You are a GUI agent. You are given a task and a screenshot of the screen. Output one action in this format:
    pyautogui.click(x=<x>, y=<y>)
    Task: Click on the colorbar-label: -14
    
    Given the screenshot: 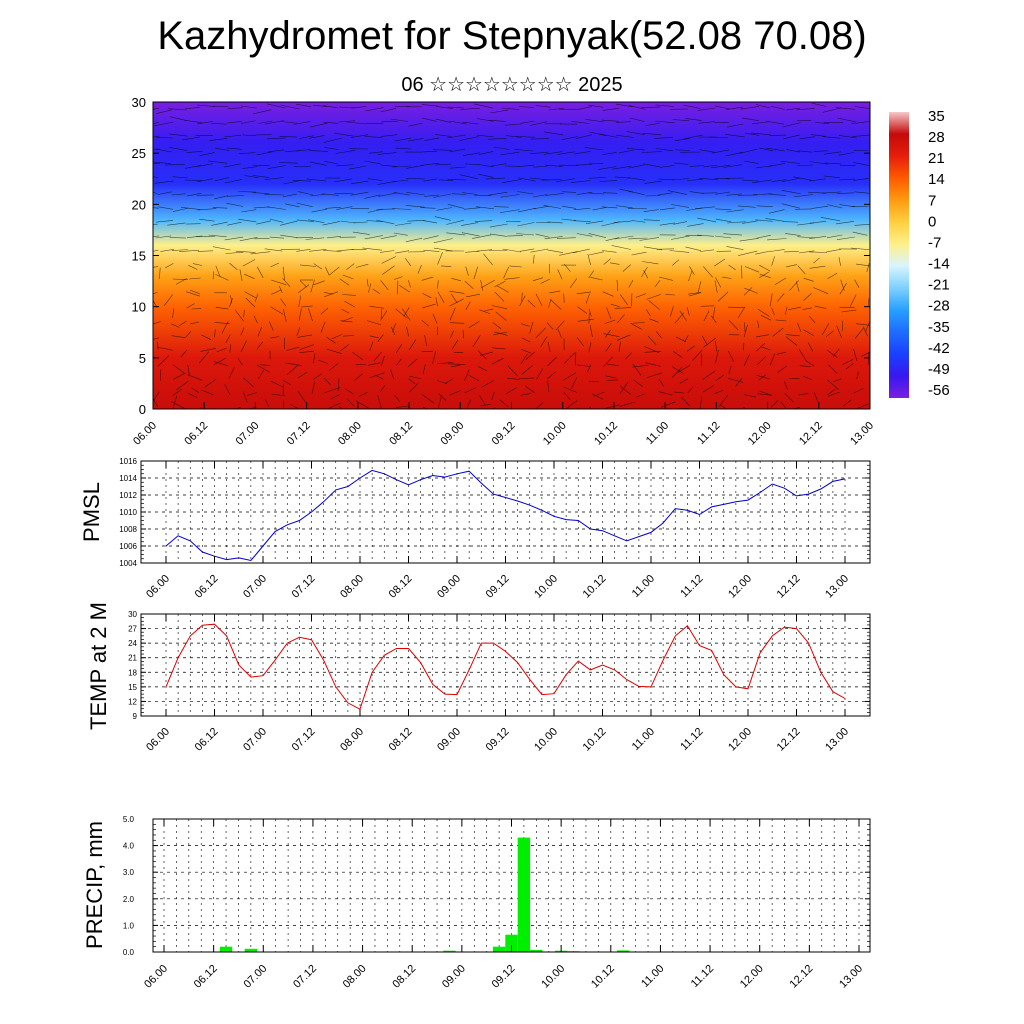 What is the action you would take?
    pyautogui.click(x=939, y=264)
    